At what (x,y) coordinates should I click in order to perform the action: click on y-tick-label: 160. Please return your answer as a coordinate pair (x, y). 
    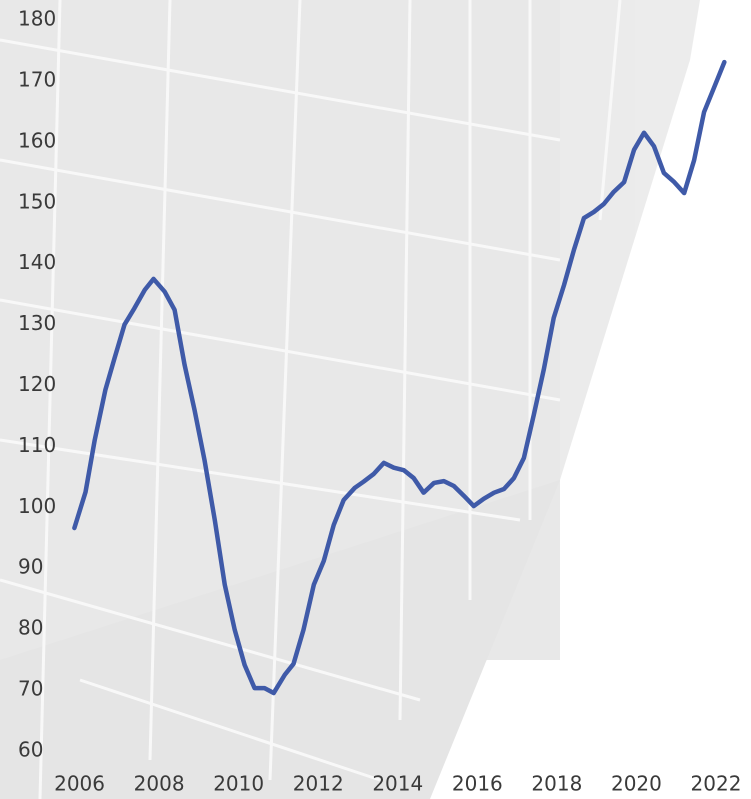
    Looking at the image, I should click on (37, 140).